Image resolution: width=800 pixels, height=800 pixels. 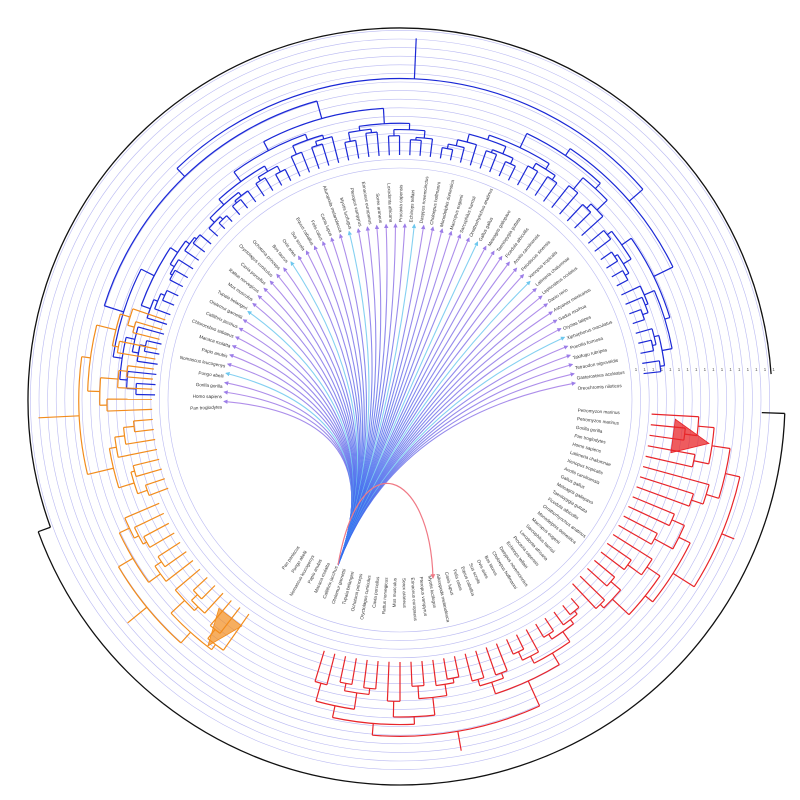 I want to click on orange-triangle-icon, so click(x=225, y=627).